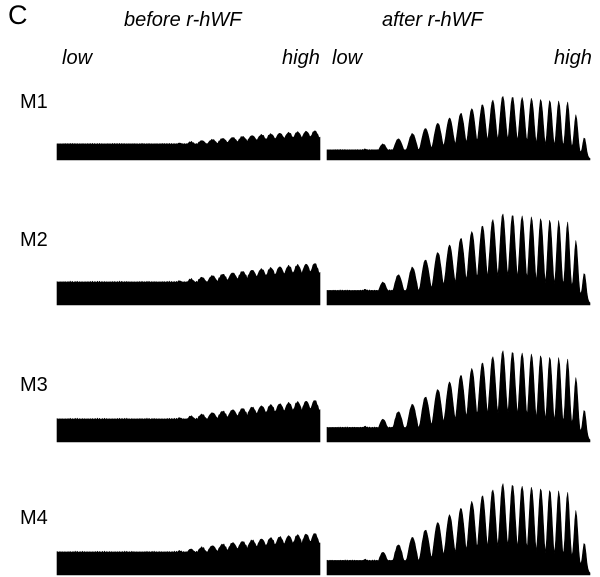 The image size is (600, 577). I want to click on trace-m4-after, so click(458, 529).